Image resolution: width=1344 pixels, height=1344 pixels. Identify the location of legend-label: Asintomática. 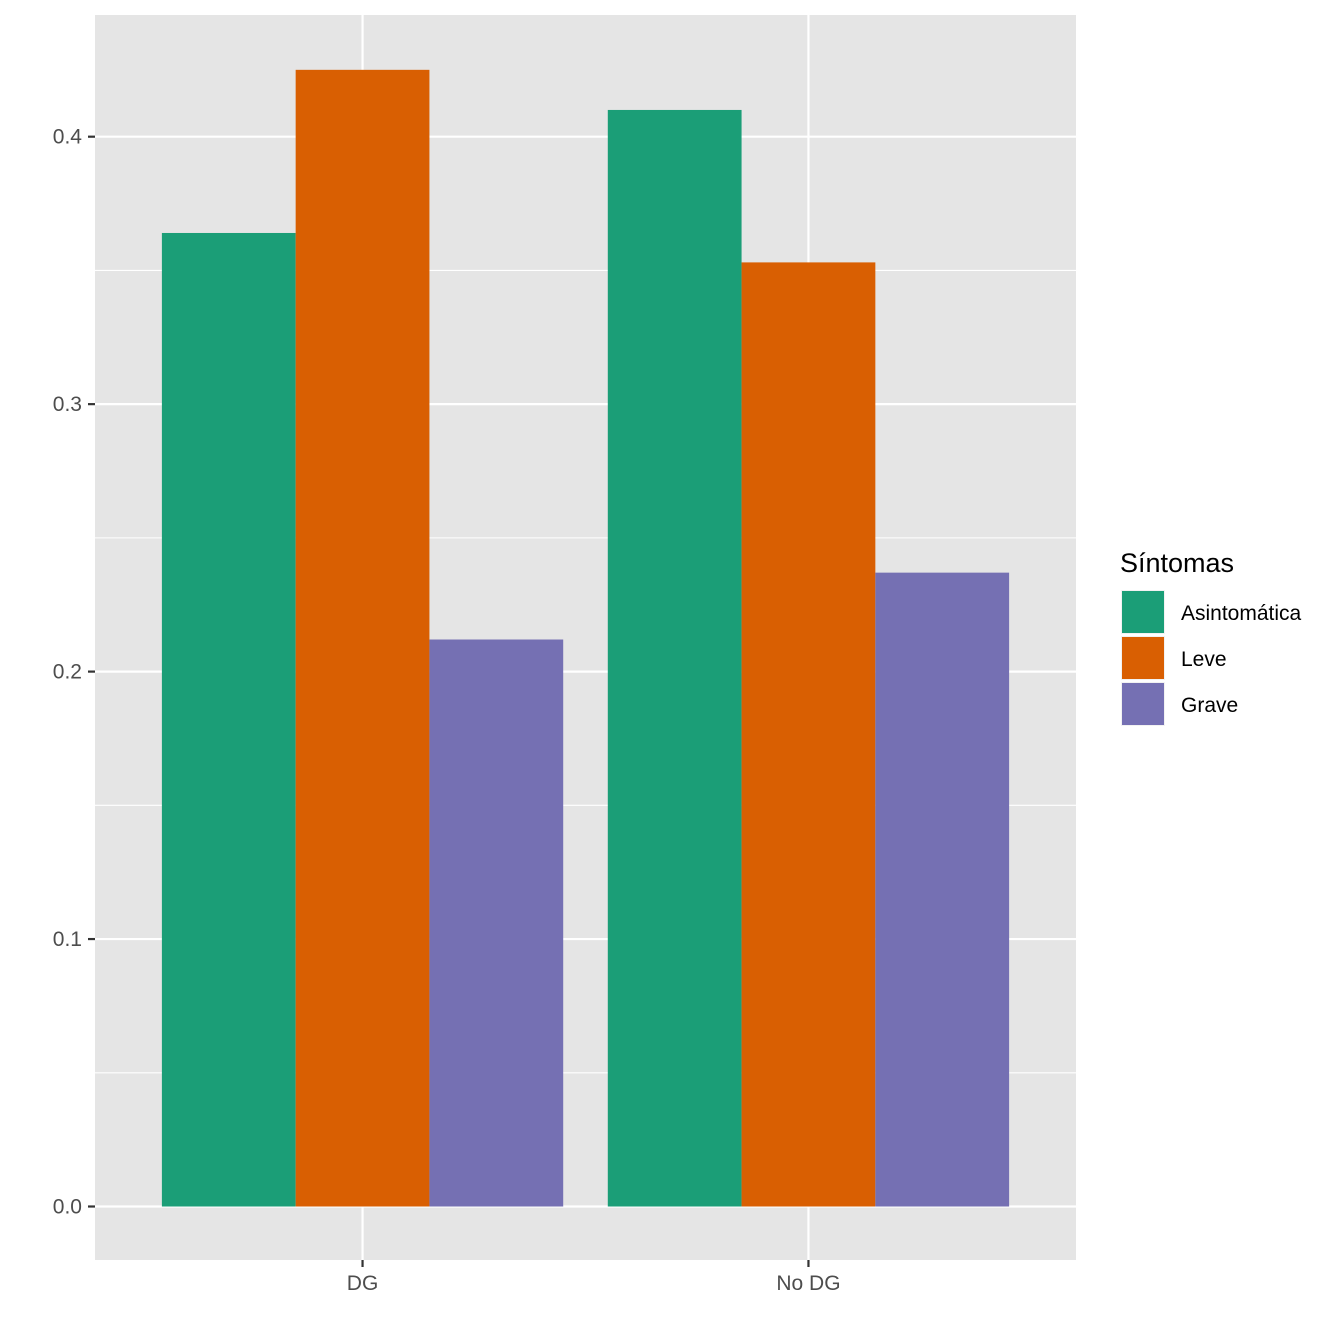
(1241, 613).